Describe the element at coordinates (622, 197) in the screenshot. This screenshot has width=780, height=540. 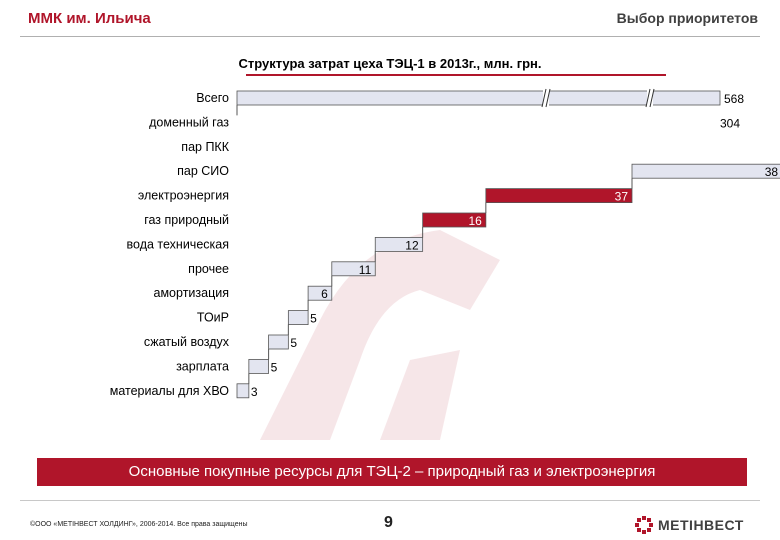
I see `value-label: 37` at that location.